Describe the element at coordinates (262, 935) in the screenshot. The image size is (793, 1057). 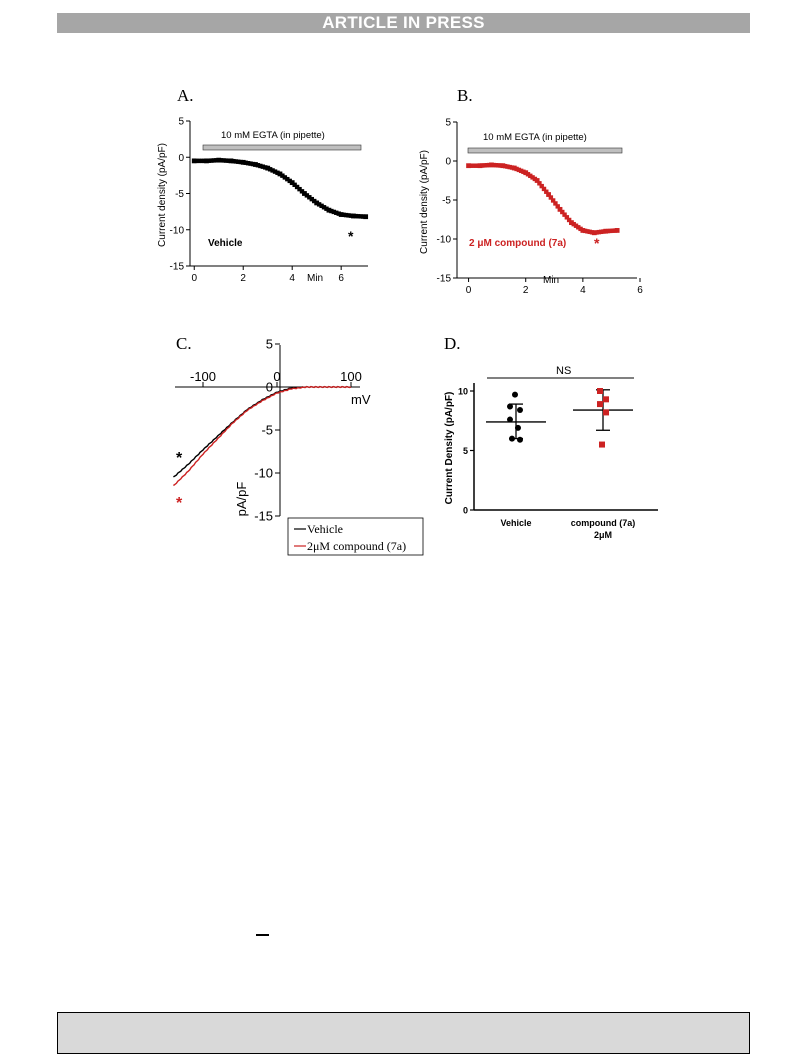
I see `stray-dash` at that location.